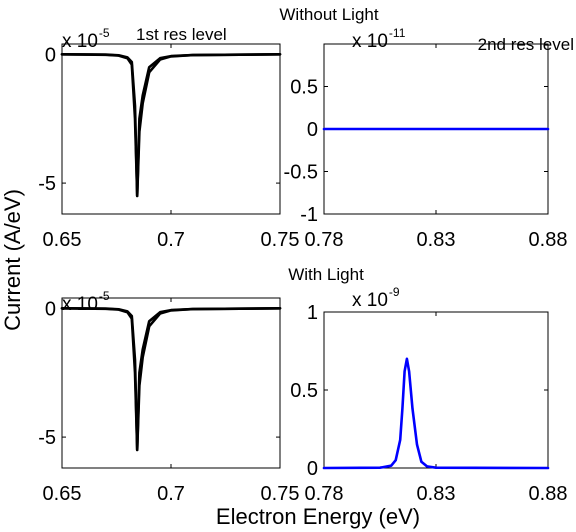  What do you see at coordinates (326, 274) in the screenshot?
I see `title-with-light: With Light` at bounding box center [326, 274].